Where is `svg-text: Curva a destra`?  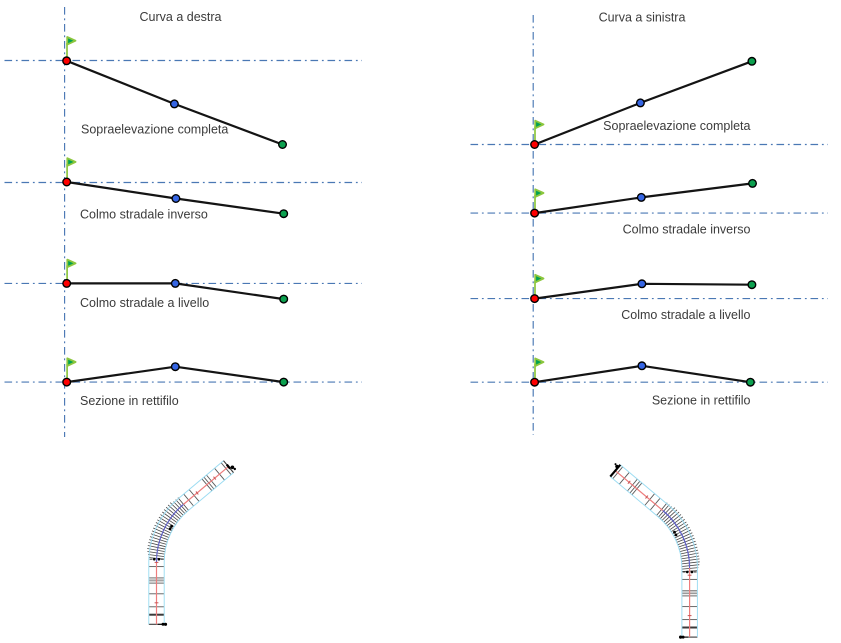
svg-text: Curva a destra is located at coordinates (181, 17).